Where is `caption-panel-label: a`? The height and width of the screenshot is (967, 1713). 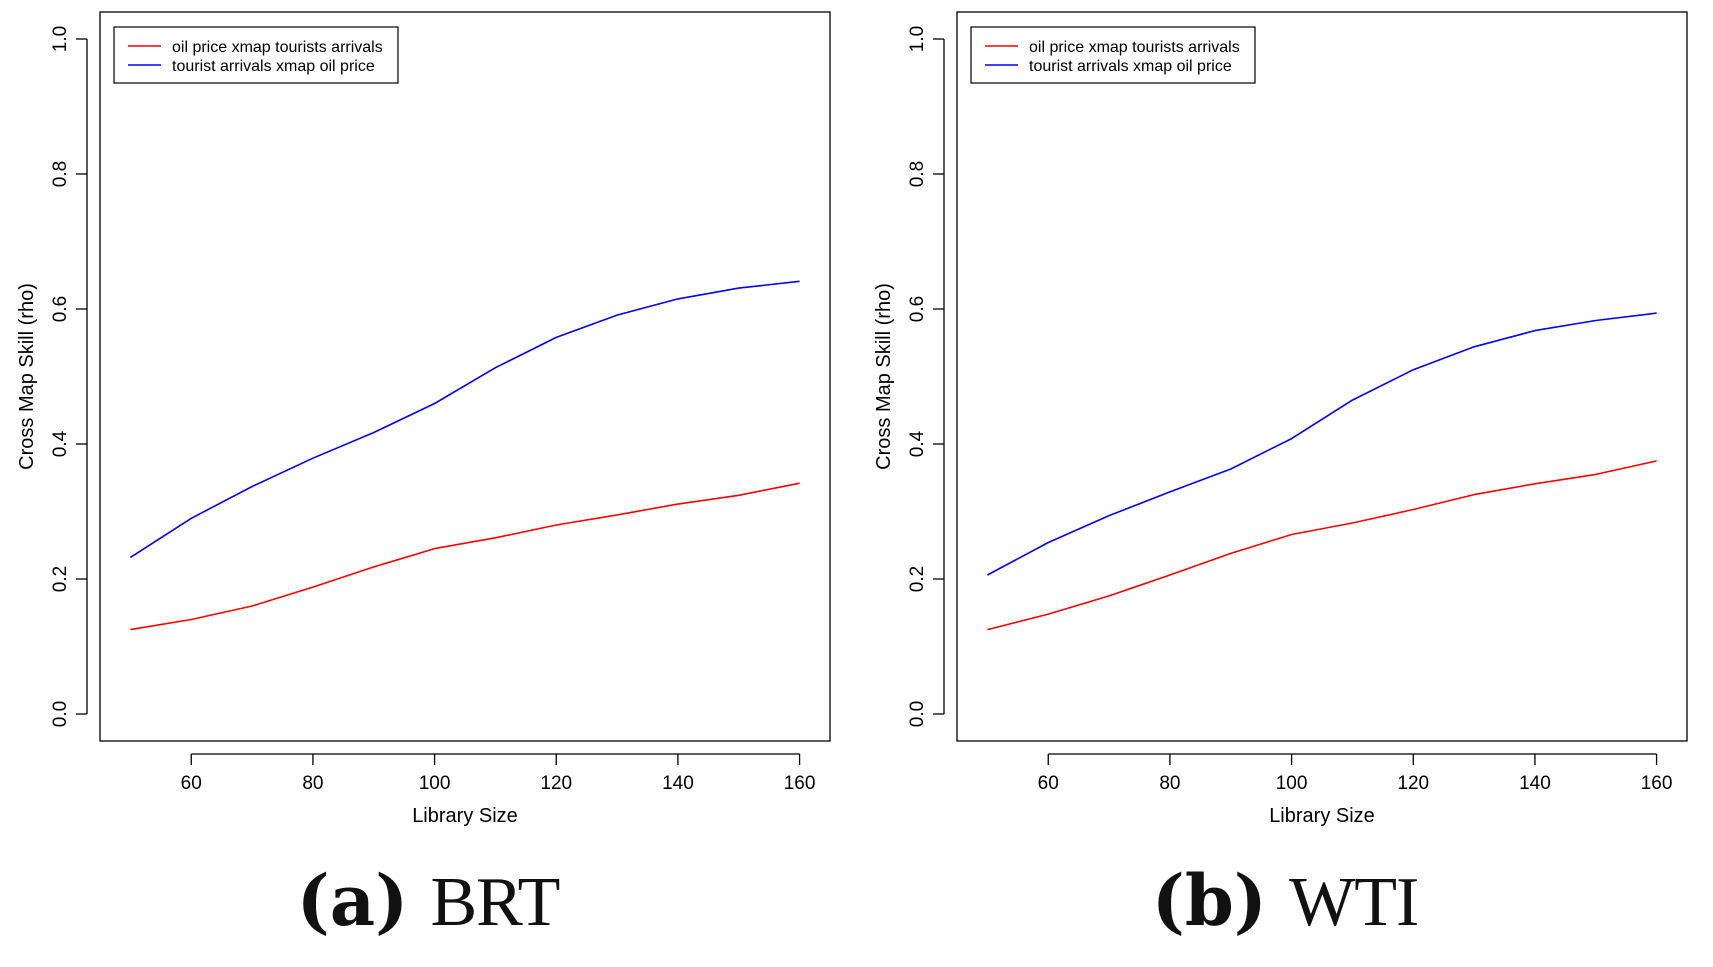
caption-panel-label: a is located at coordinates (352, 900).